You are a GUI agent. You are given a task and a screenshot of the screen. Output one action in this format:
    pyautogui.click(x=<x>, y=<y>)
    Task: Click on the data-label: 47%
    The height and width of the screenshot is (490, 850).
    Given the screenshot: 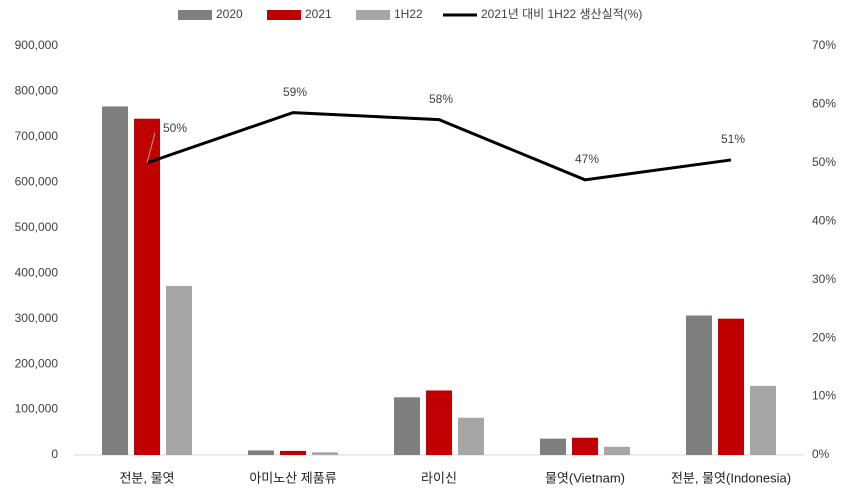 What is the action you would take?
    pyautogui.click(x=587, y=159)
    